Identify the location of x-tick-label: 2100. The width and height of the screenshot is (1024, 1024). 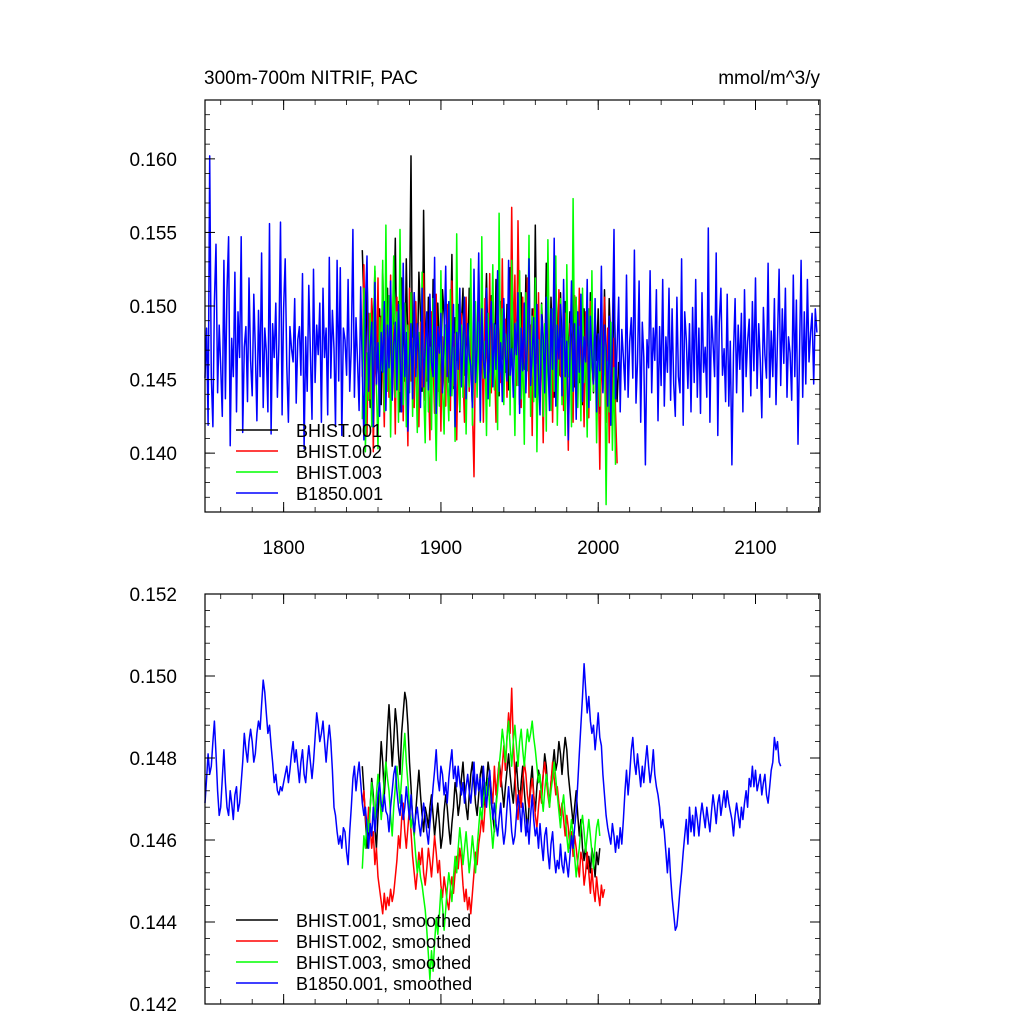
(755, 548).